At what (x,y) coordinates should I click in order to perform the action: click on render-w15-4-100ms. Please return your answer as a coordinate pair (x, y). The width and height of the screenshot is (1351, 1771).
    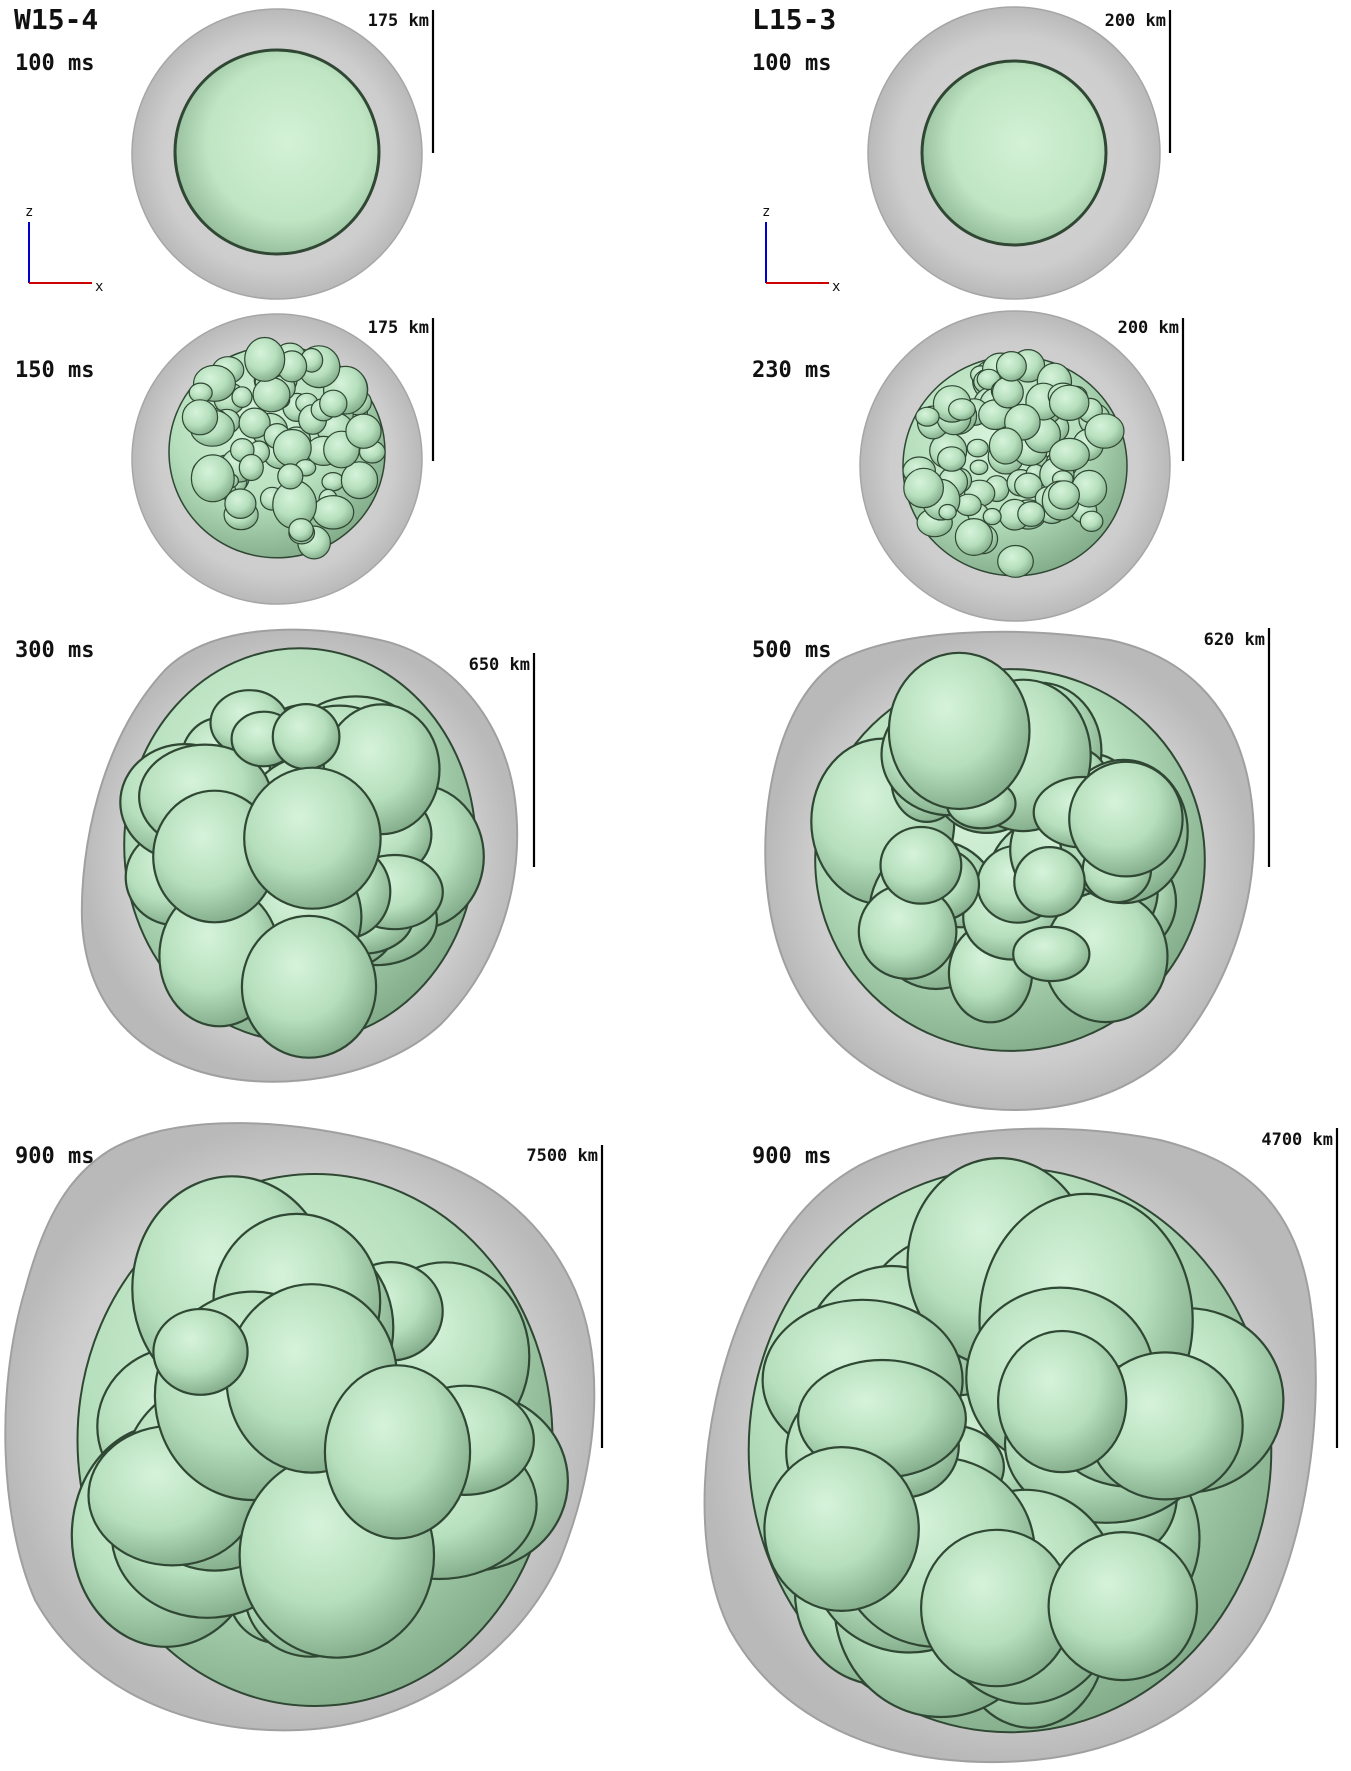
    Looking at the image, I should click on (277, 154).